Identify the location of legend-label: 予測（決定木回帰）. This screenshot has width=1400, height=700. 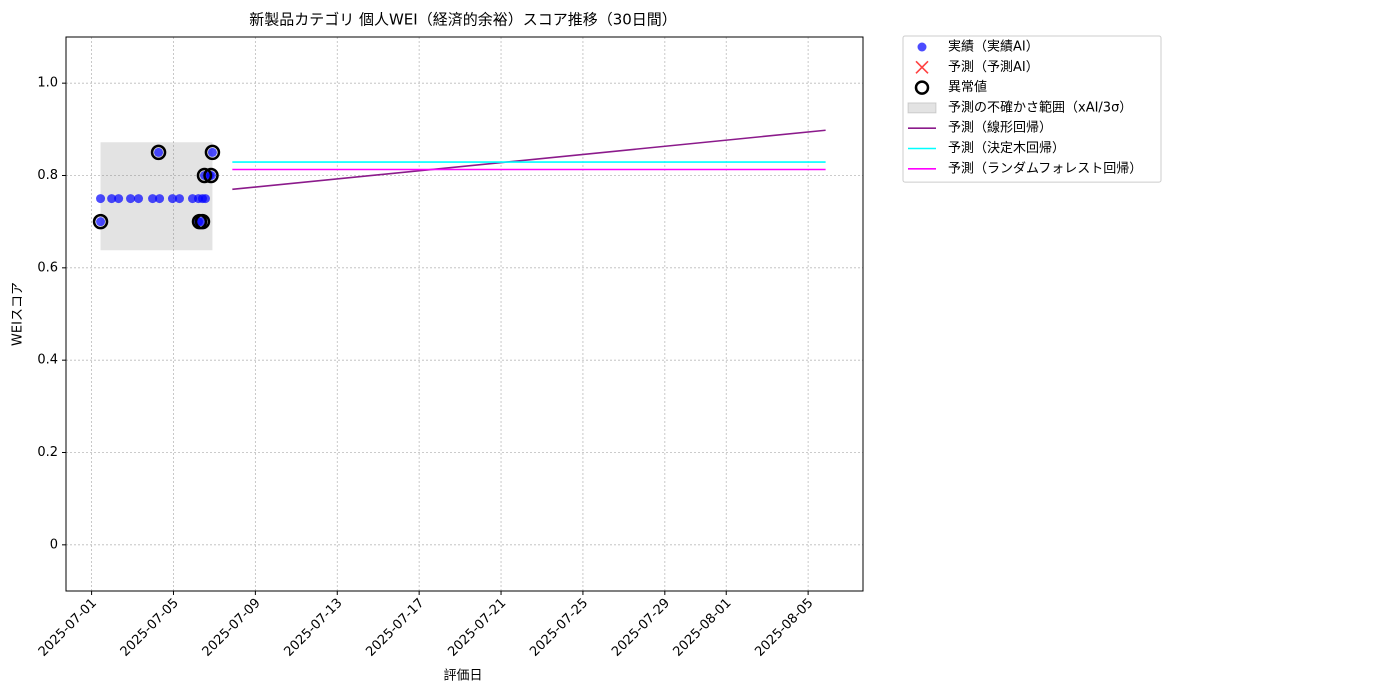
(1006, 148).